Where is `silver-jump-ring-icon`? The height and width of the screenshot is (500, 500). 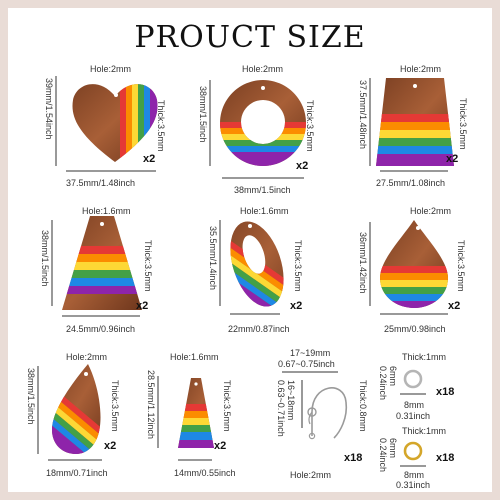
silver-jump-ring-icon is located at coordinates (413, 379).